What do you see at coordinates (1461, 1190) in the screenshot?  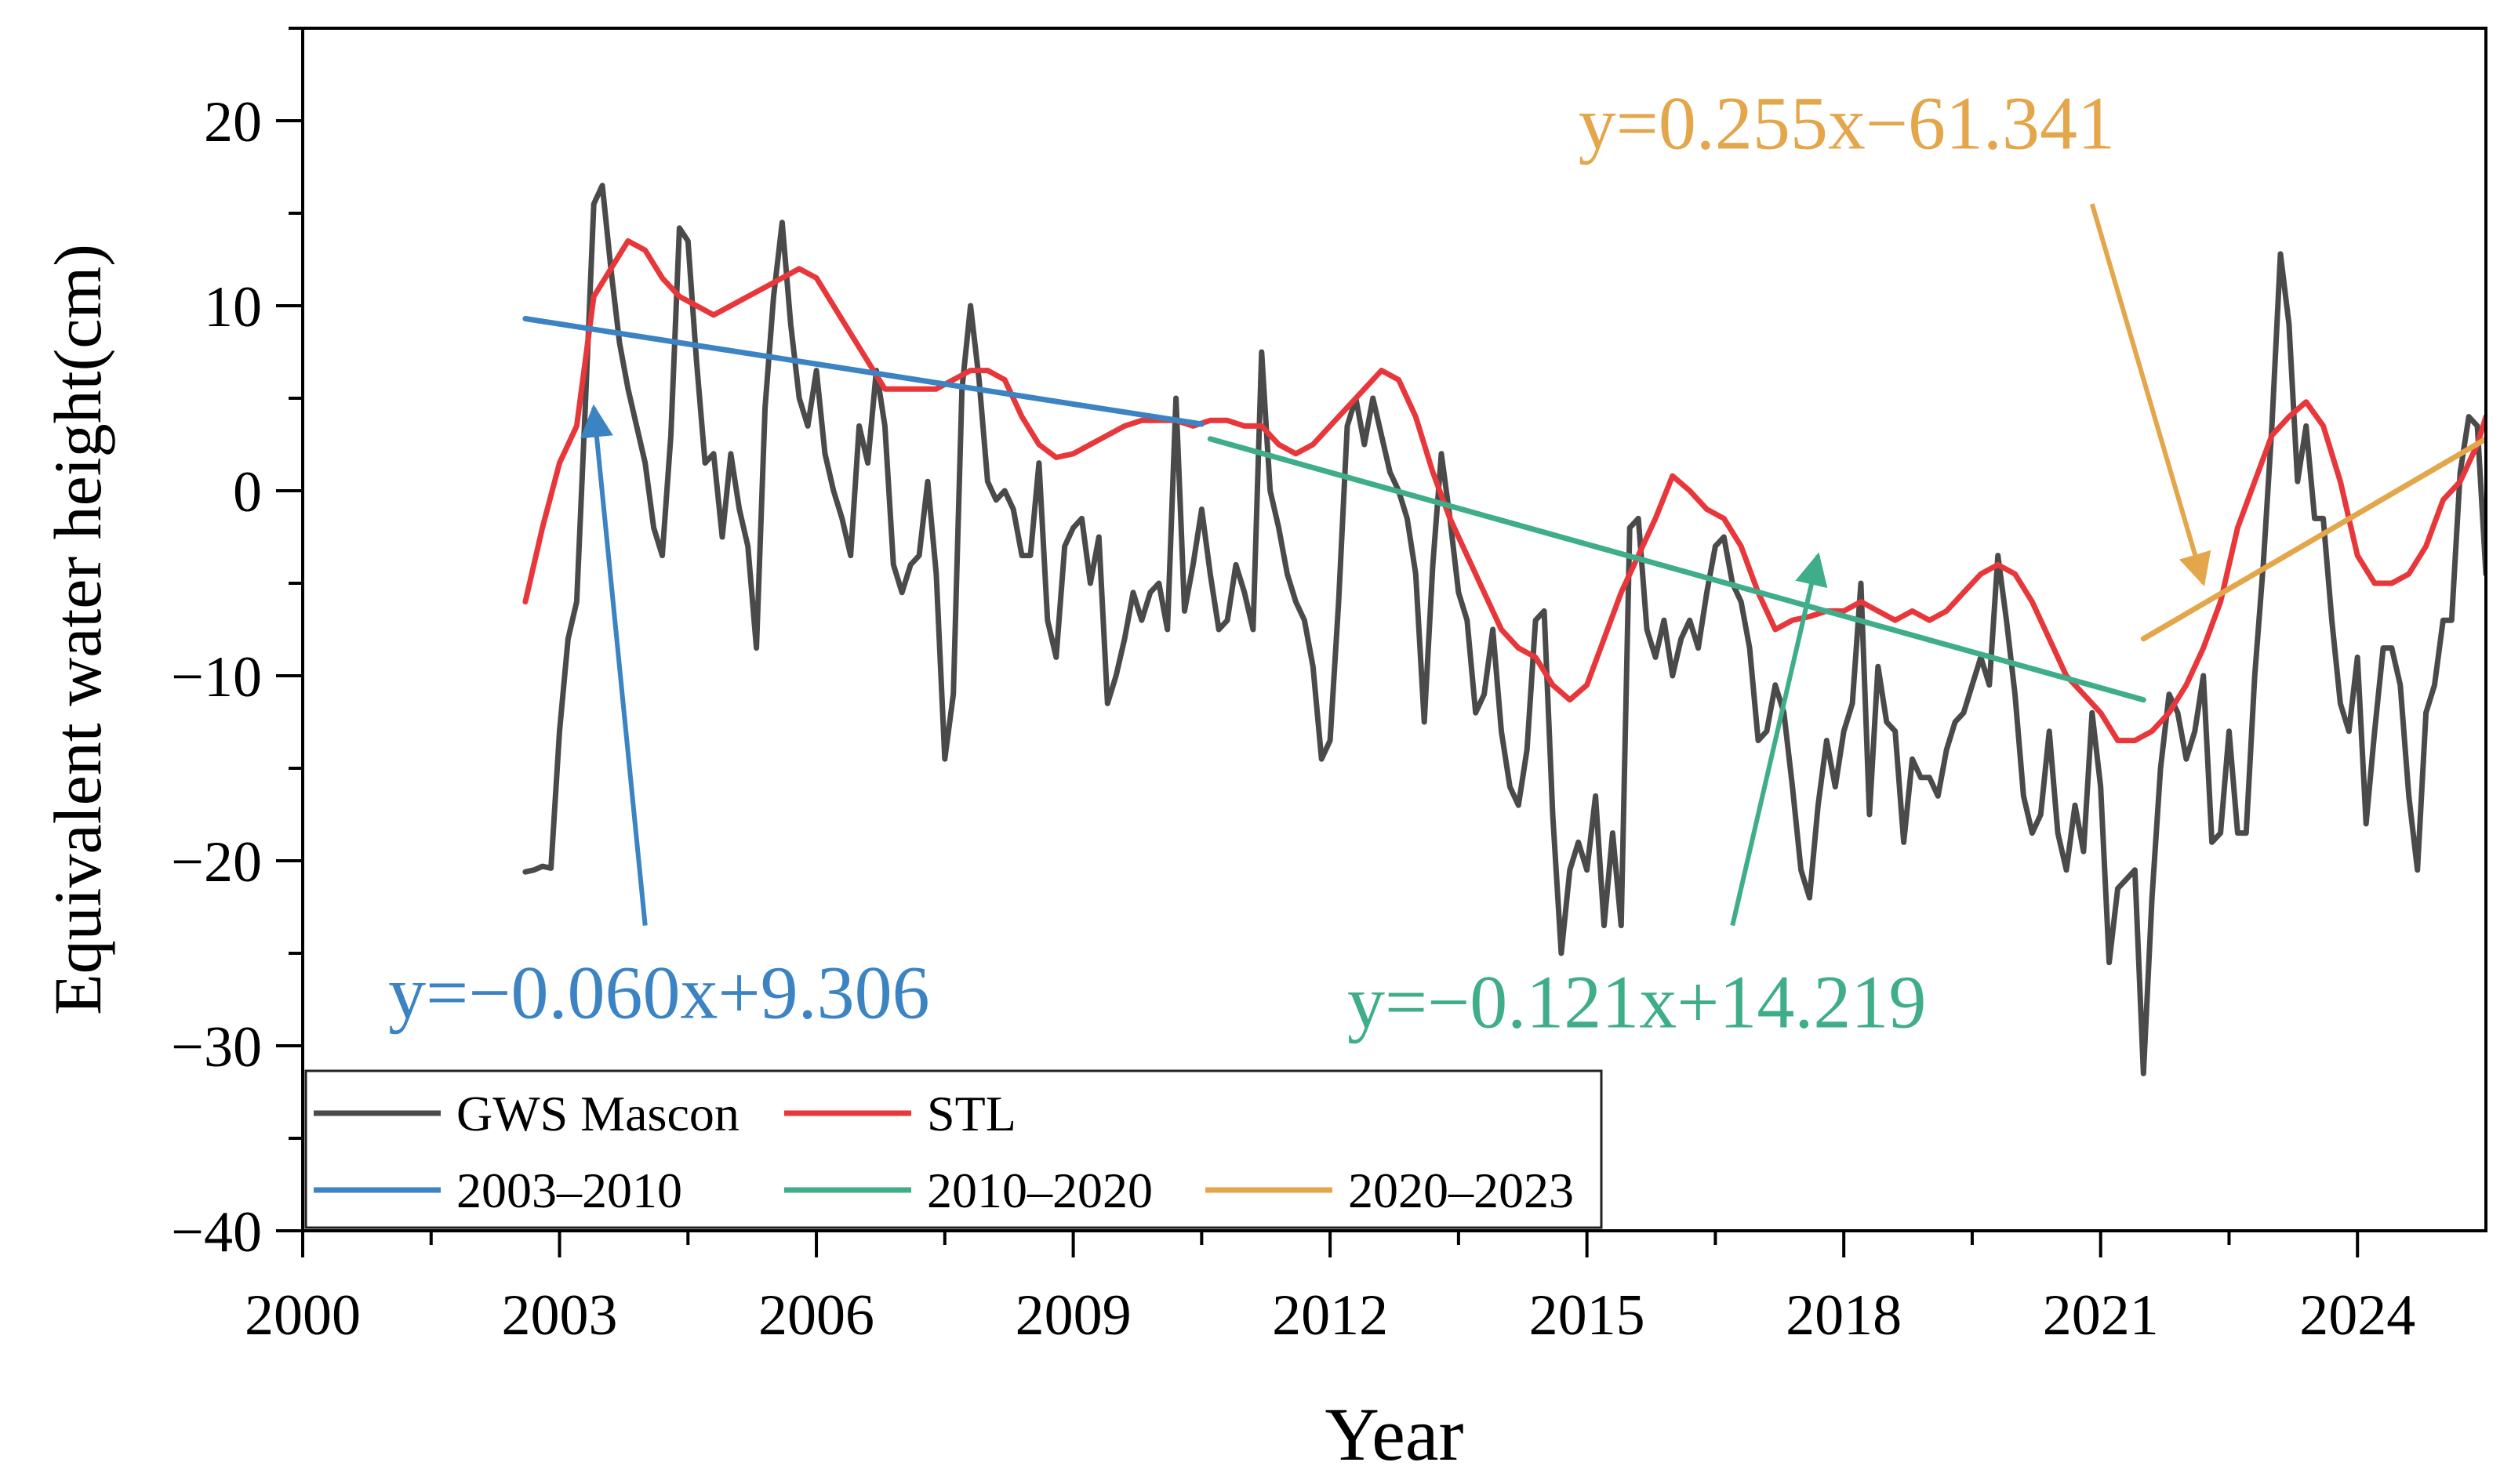 I see `legend-label-4: 2020–2023` at bounding box center [1461, 1190].